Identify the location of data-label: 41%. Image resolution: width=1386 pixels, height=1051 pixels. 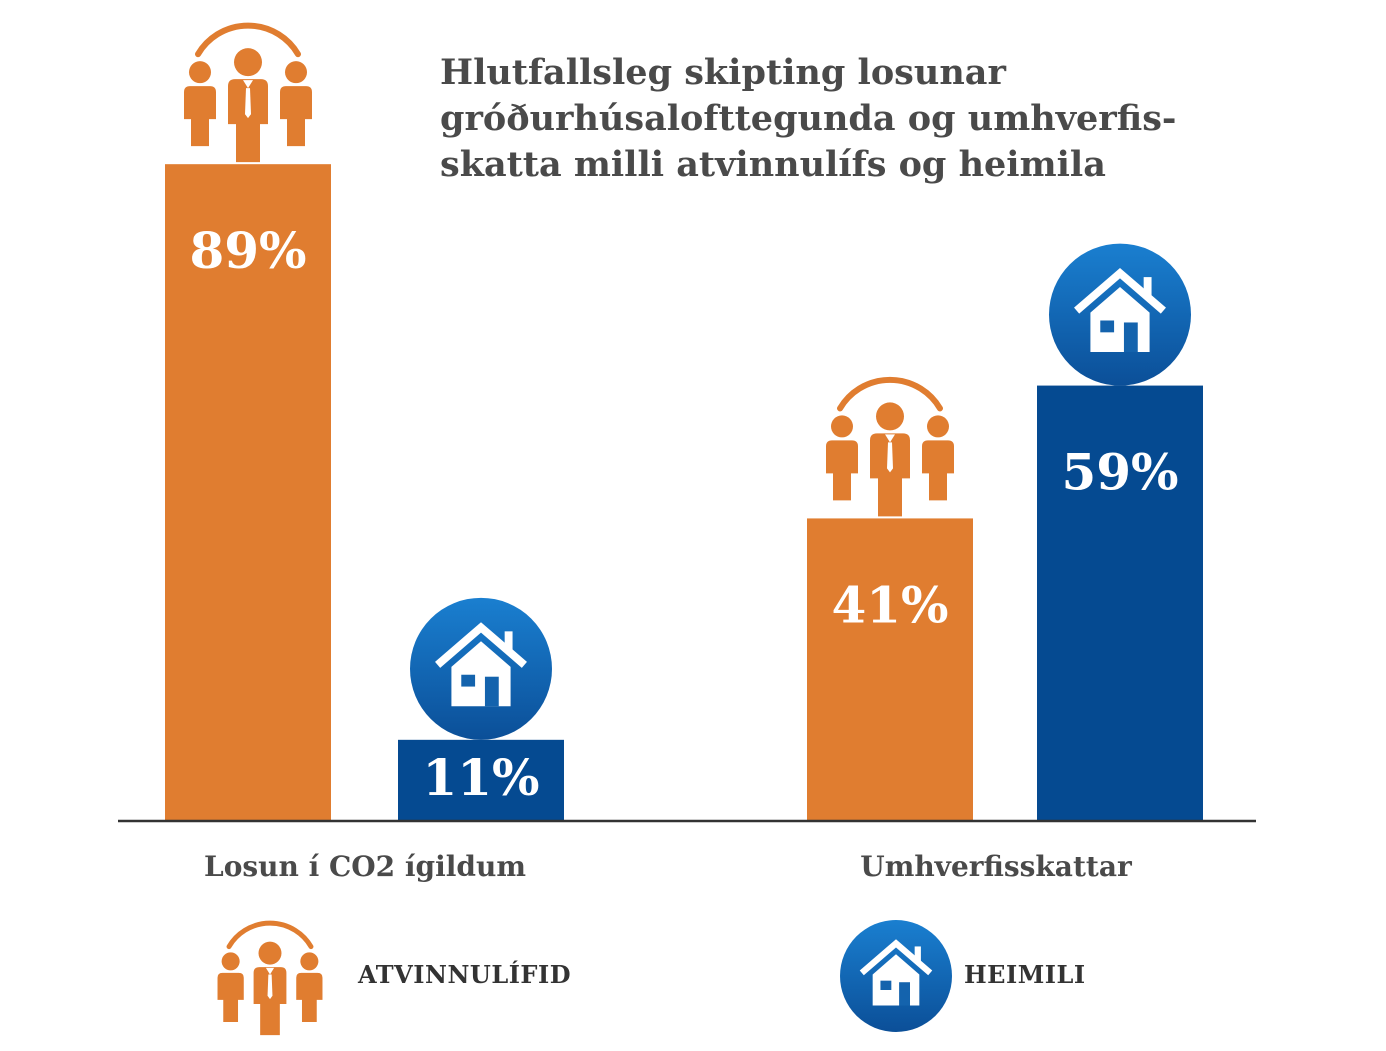
(889, 604).